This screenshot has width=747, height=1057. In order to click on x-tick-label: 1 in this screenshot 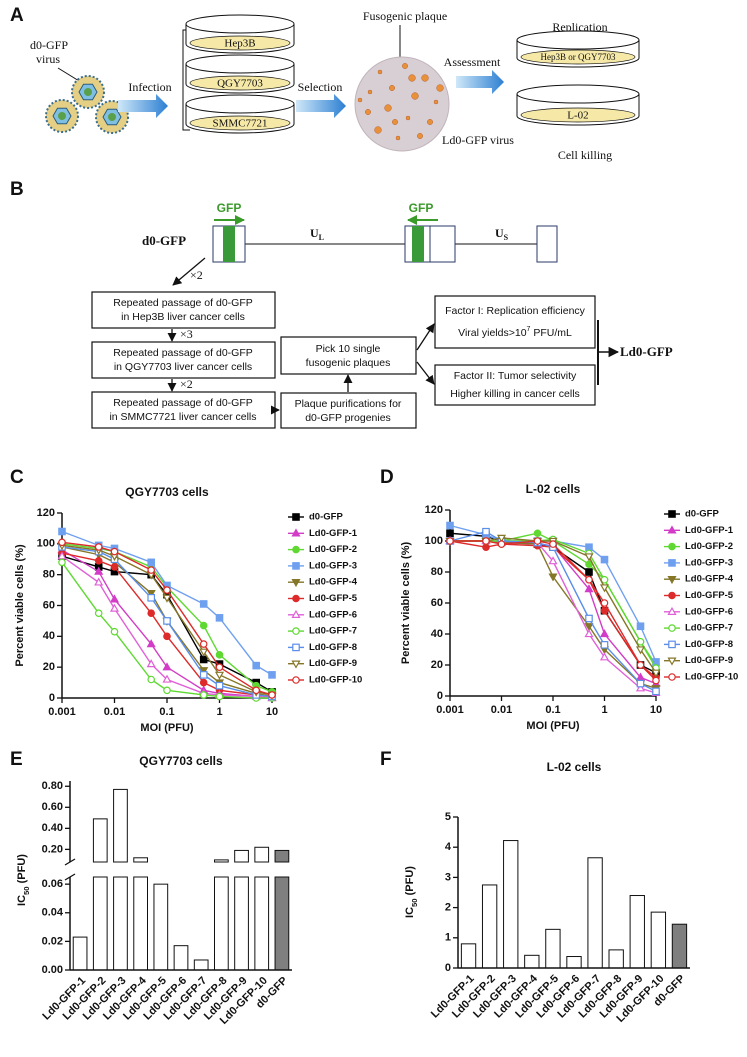, I will do `click(219, 712)`.